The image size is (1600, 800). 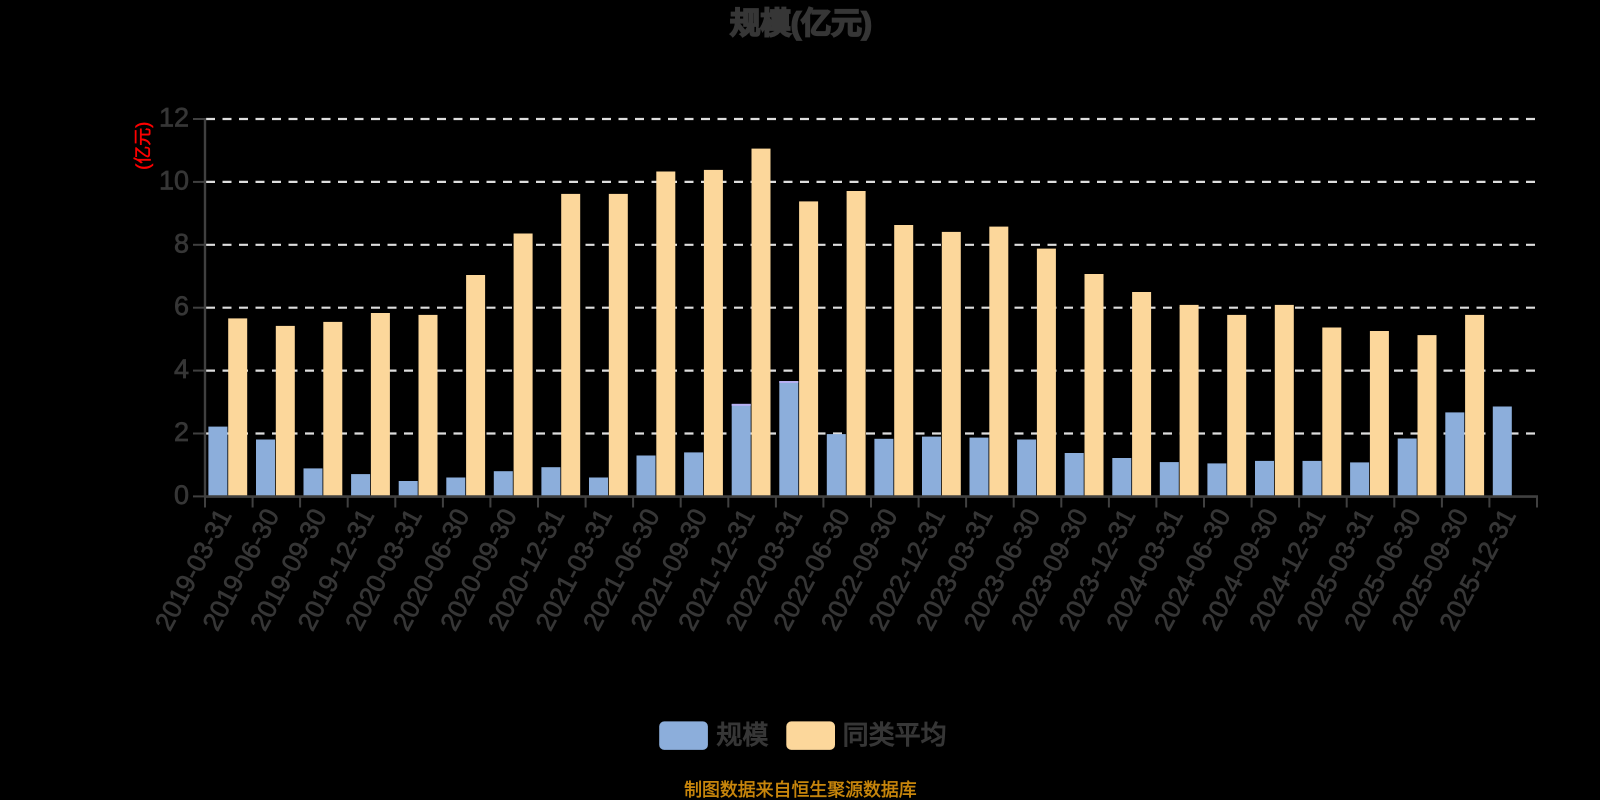 I want to click on svg-text: 制图数据来自恒生聚源数据库, so click(x=800, y=790).